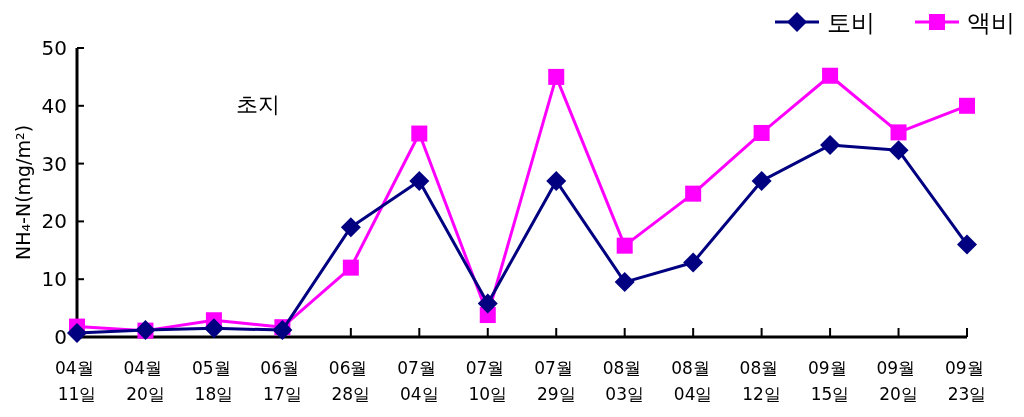 Image resolution: width=1024 pixels, height=417 pixels. What do you see at coordinates (991, 23) in the screenshot?
I see `legend-label: 액비` at bounding box center [991, 23].